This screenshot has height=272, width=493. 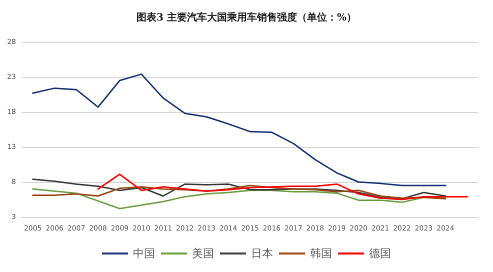 What do you see at coordinates (262, 253) in the screenshot?
I see `legend-label: 日本` at bounding box center [262, 253].